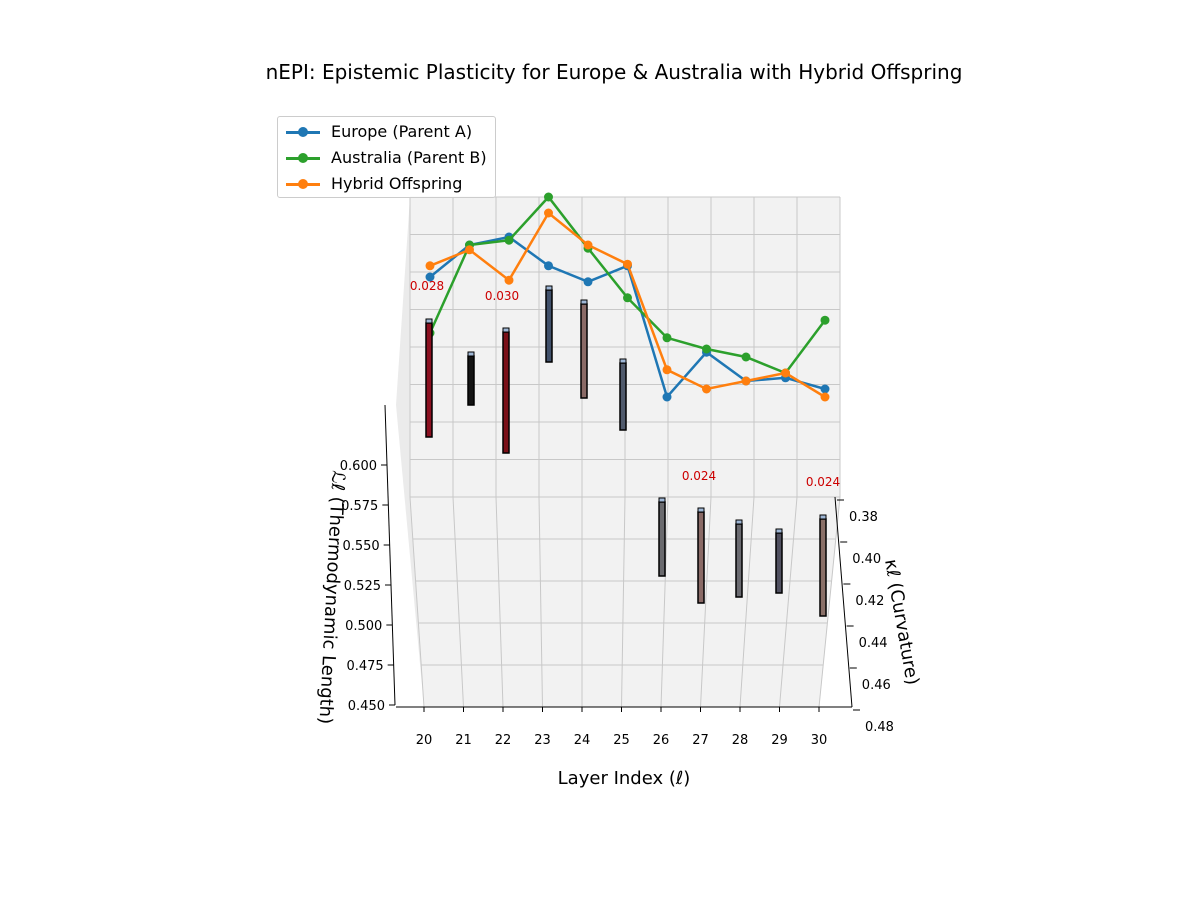 This screenshot has height=900, width=1200. I want to click on bar-annotation: 0.028, so click(427, 286).